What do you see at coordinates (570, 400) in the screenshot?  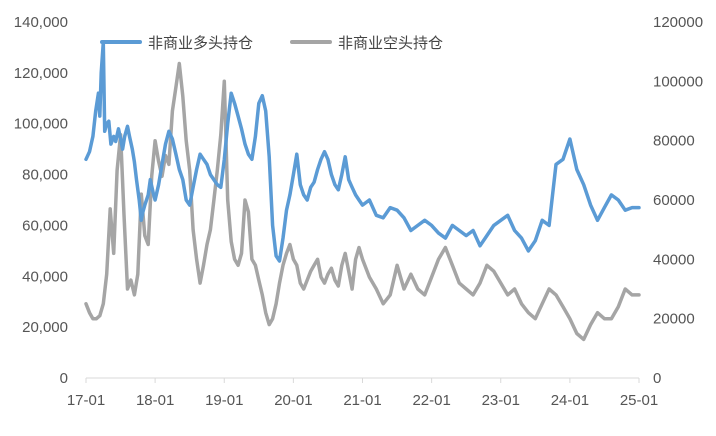 I see `x-tick-label: 24-01` at bounding box center [570, 400].